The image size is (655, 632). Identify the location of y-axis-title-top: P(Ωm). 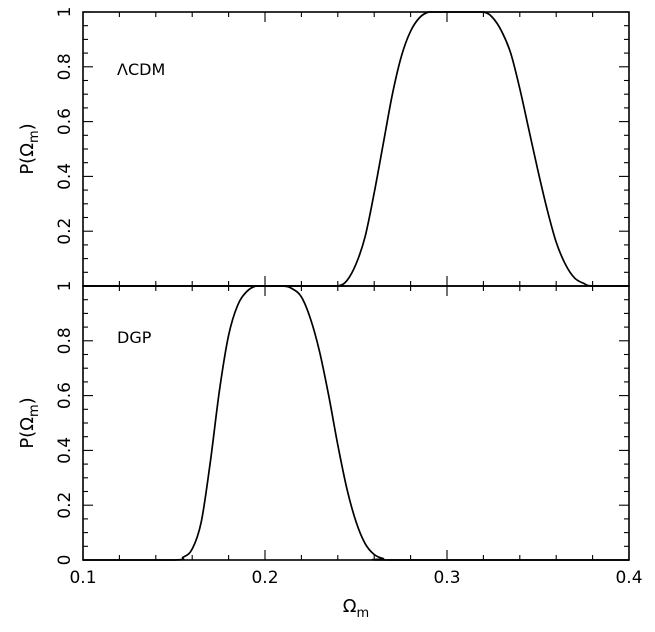
(29, 148).